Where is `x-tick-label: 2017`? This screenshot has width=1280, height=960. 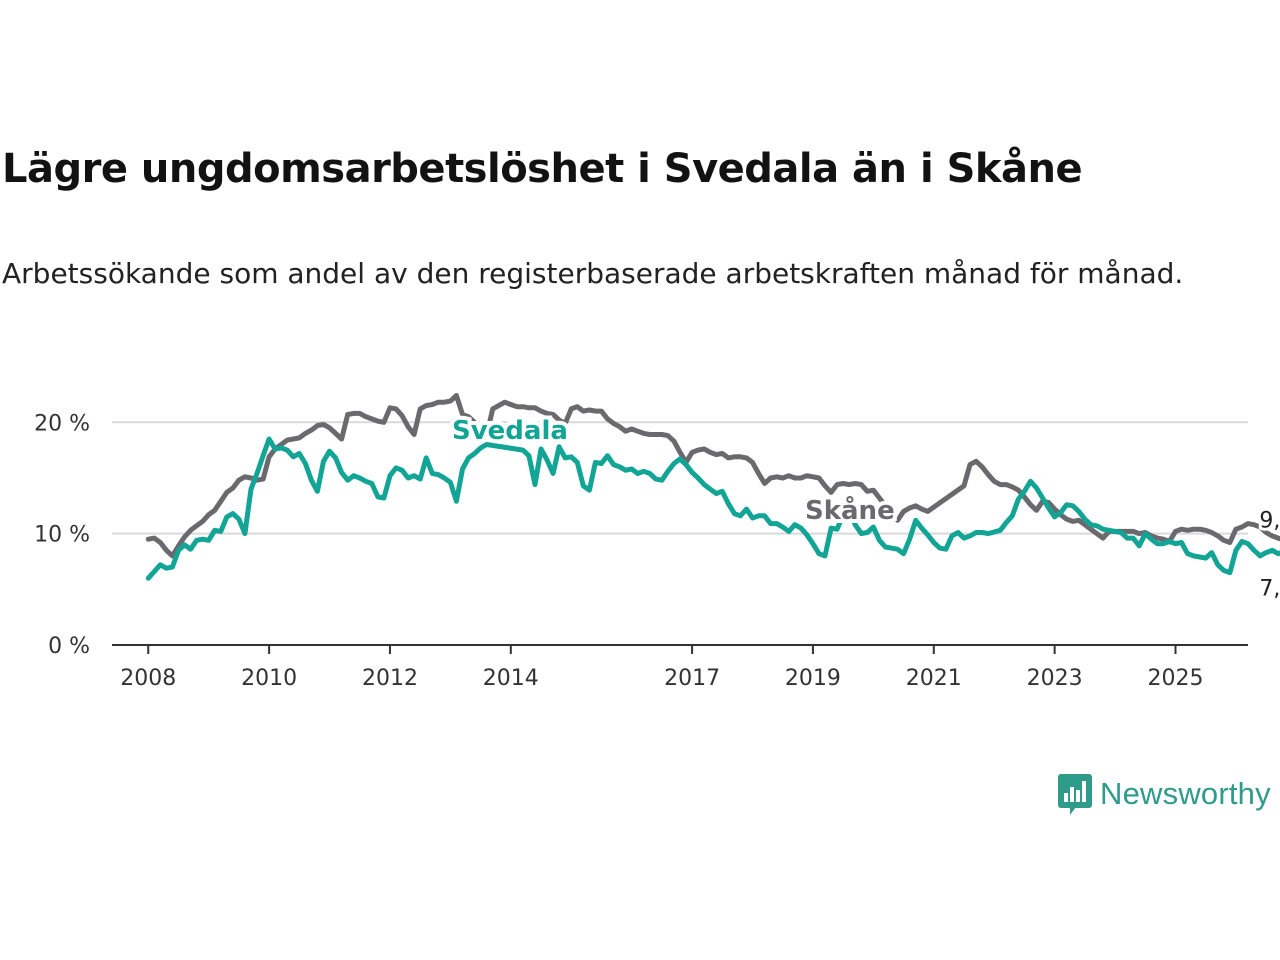 x-tick-label: 2017 is located at coordinates (692, 678).